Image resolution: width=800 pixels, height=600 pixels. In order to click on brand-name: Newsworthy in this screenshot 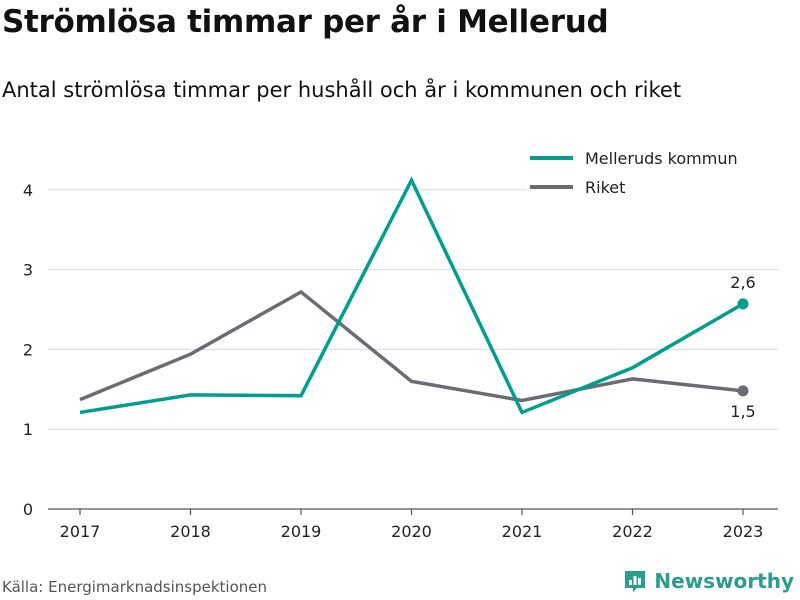, I will do `click(724, 581)`.